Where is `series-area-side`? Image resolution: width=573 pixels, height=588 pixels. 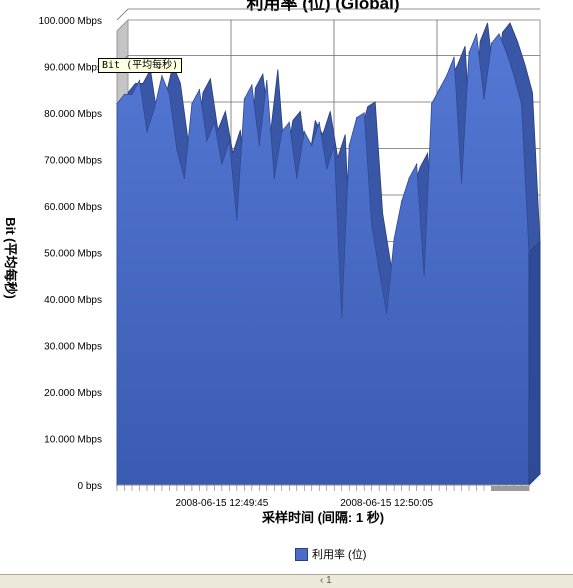
series-area-side is located at coordinates (534, 363).